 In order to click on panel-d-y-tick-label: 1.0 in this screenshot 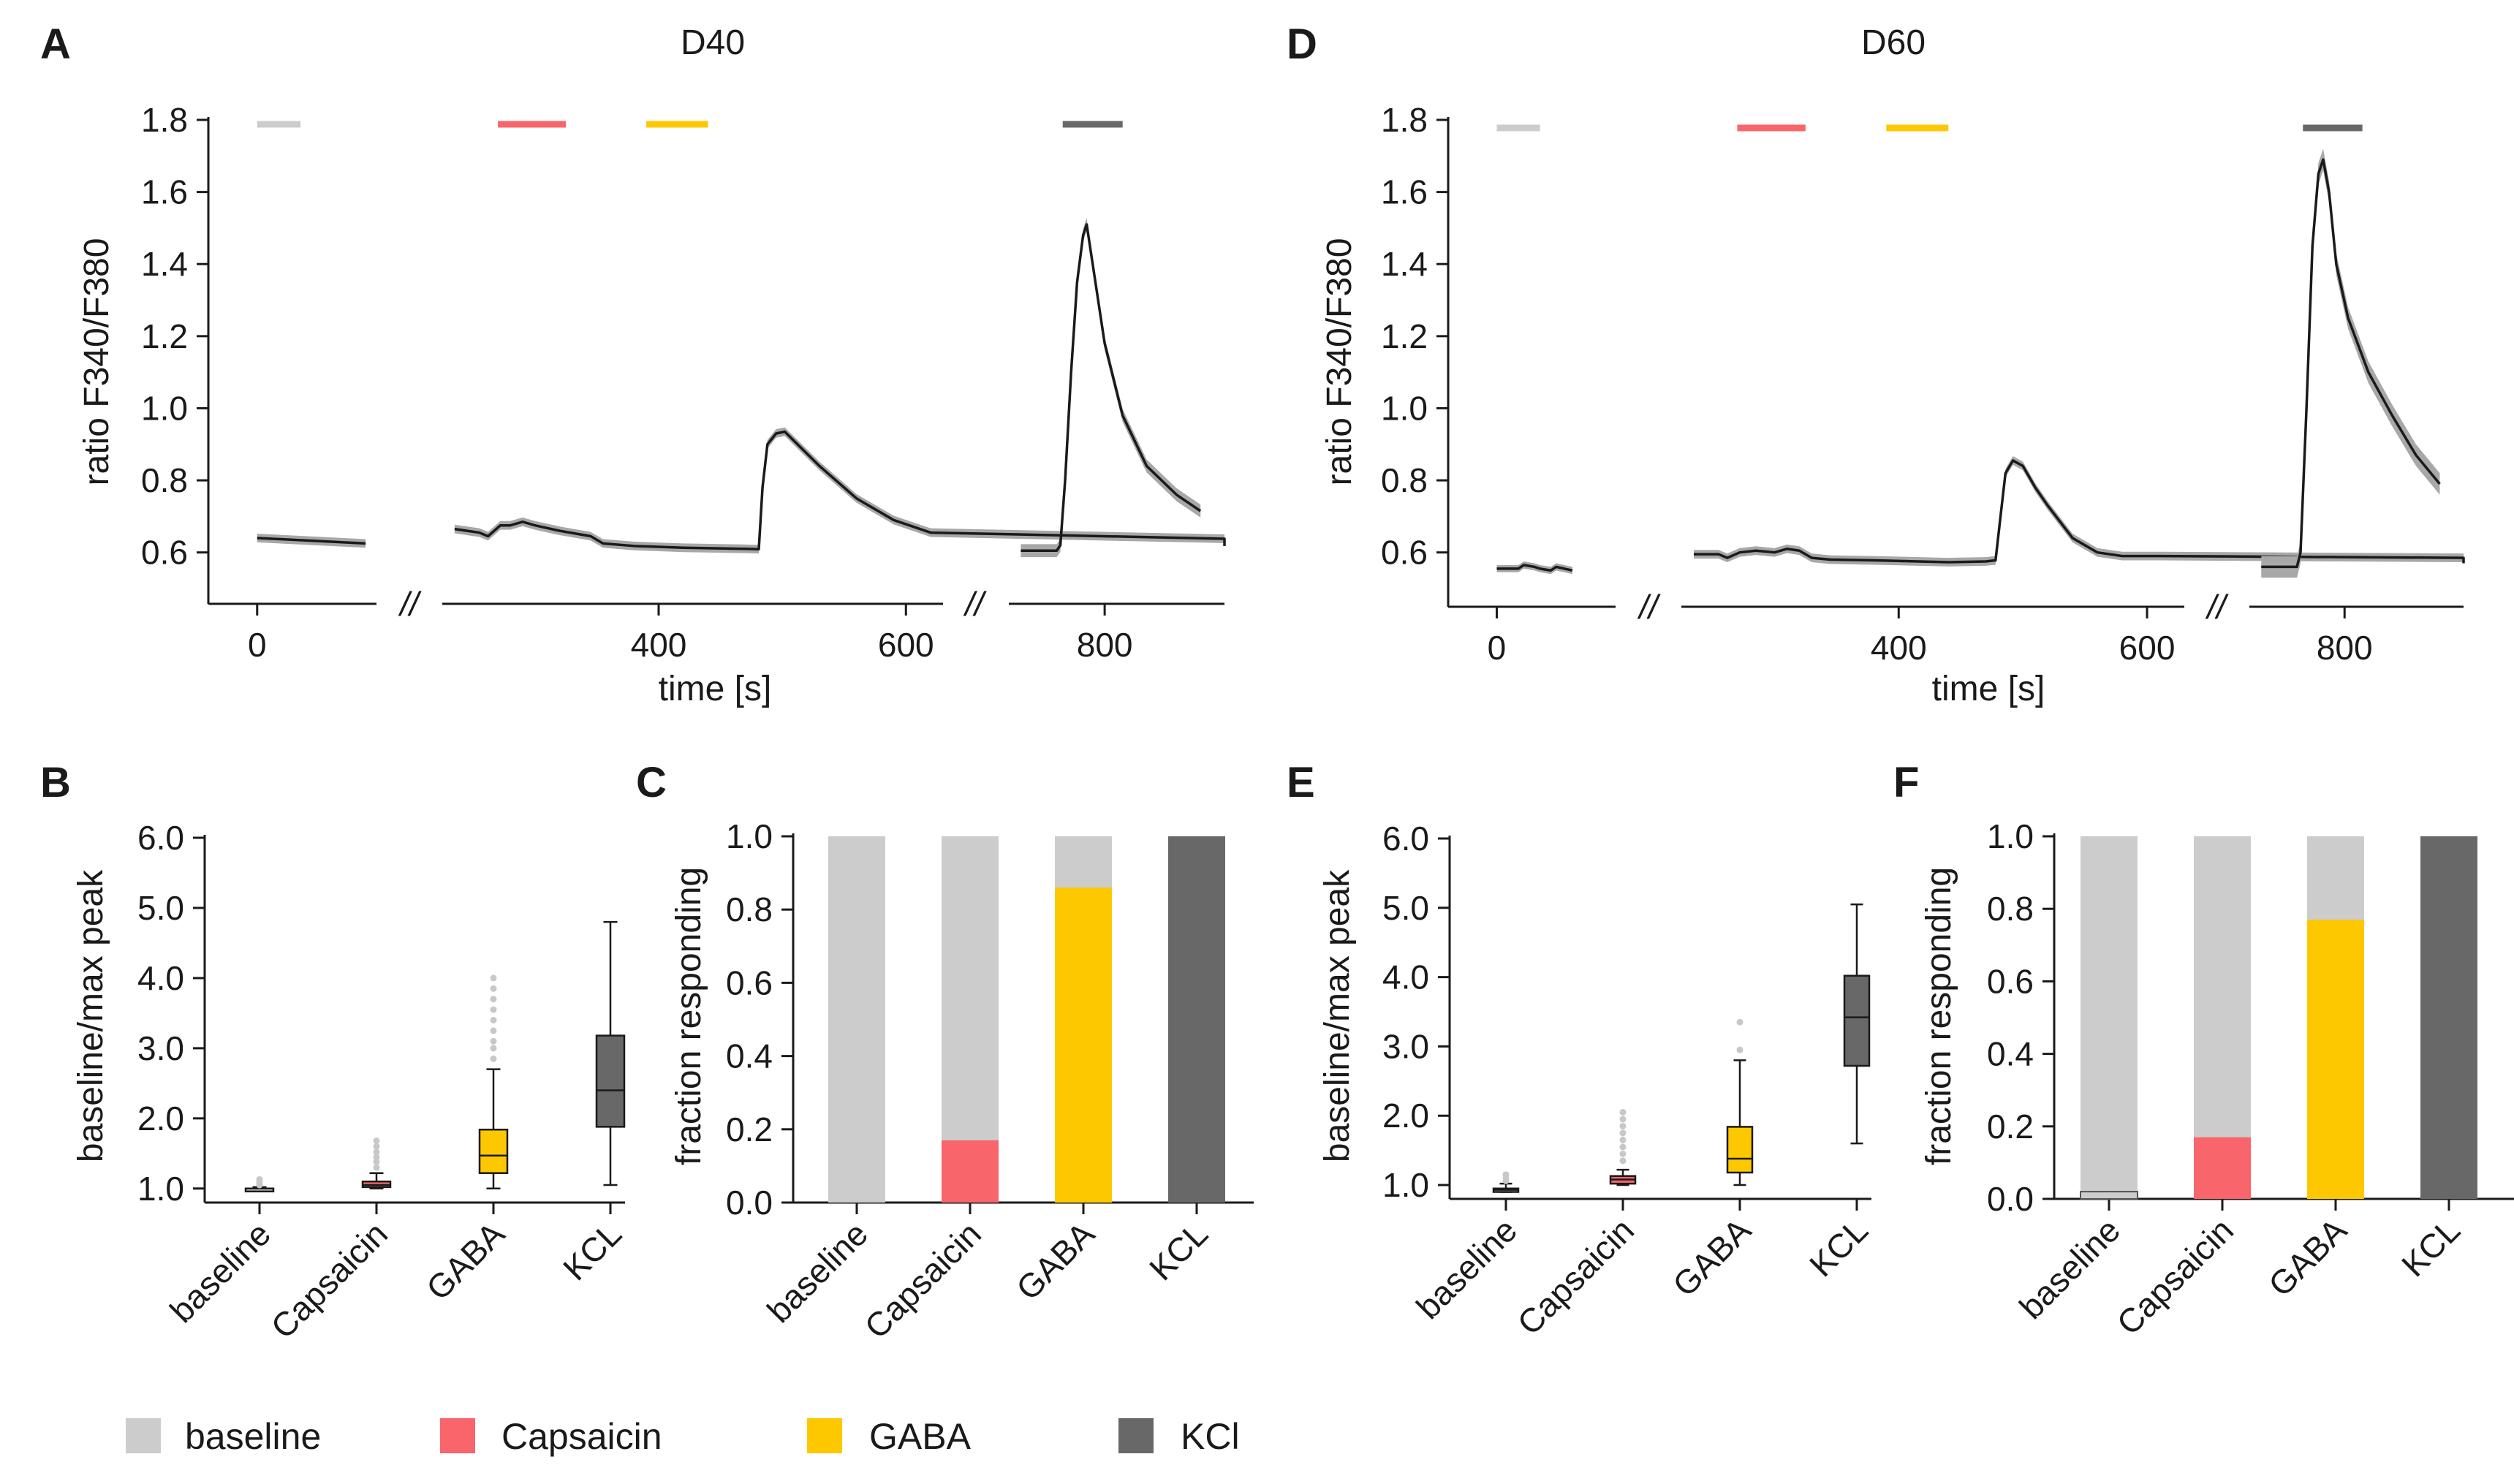, I will do `click(1404, 408)`.